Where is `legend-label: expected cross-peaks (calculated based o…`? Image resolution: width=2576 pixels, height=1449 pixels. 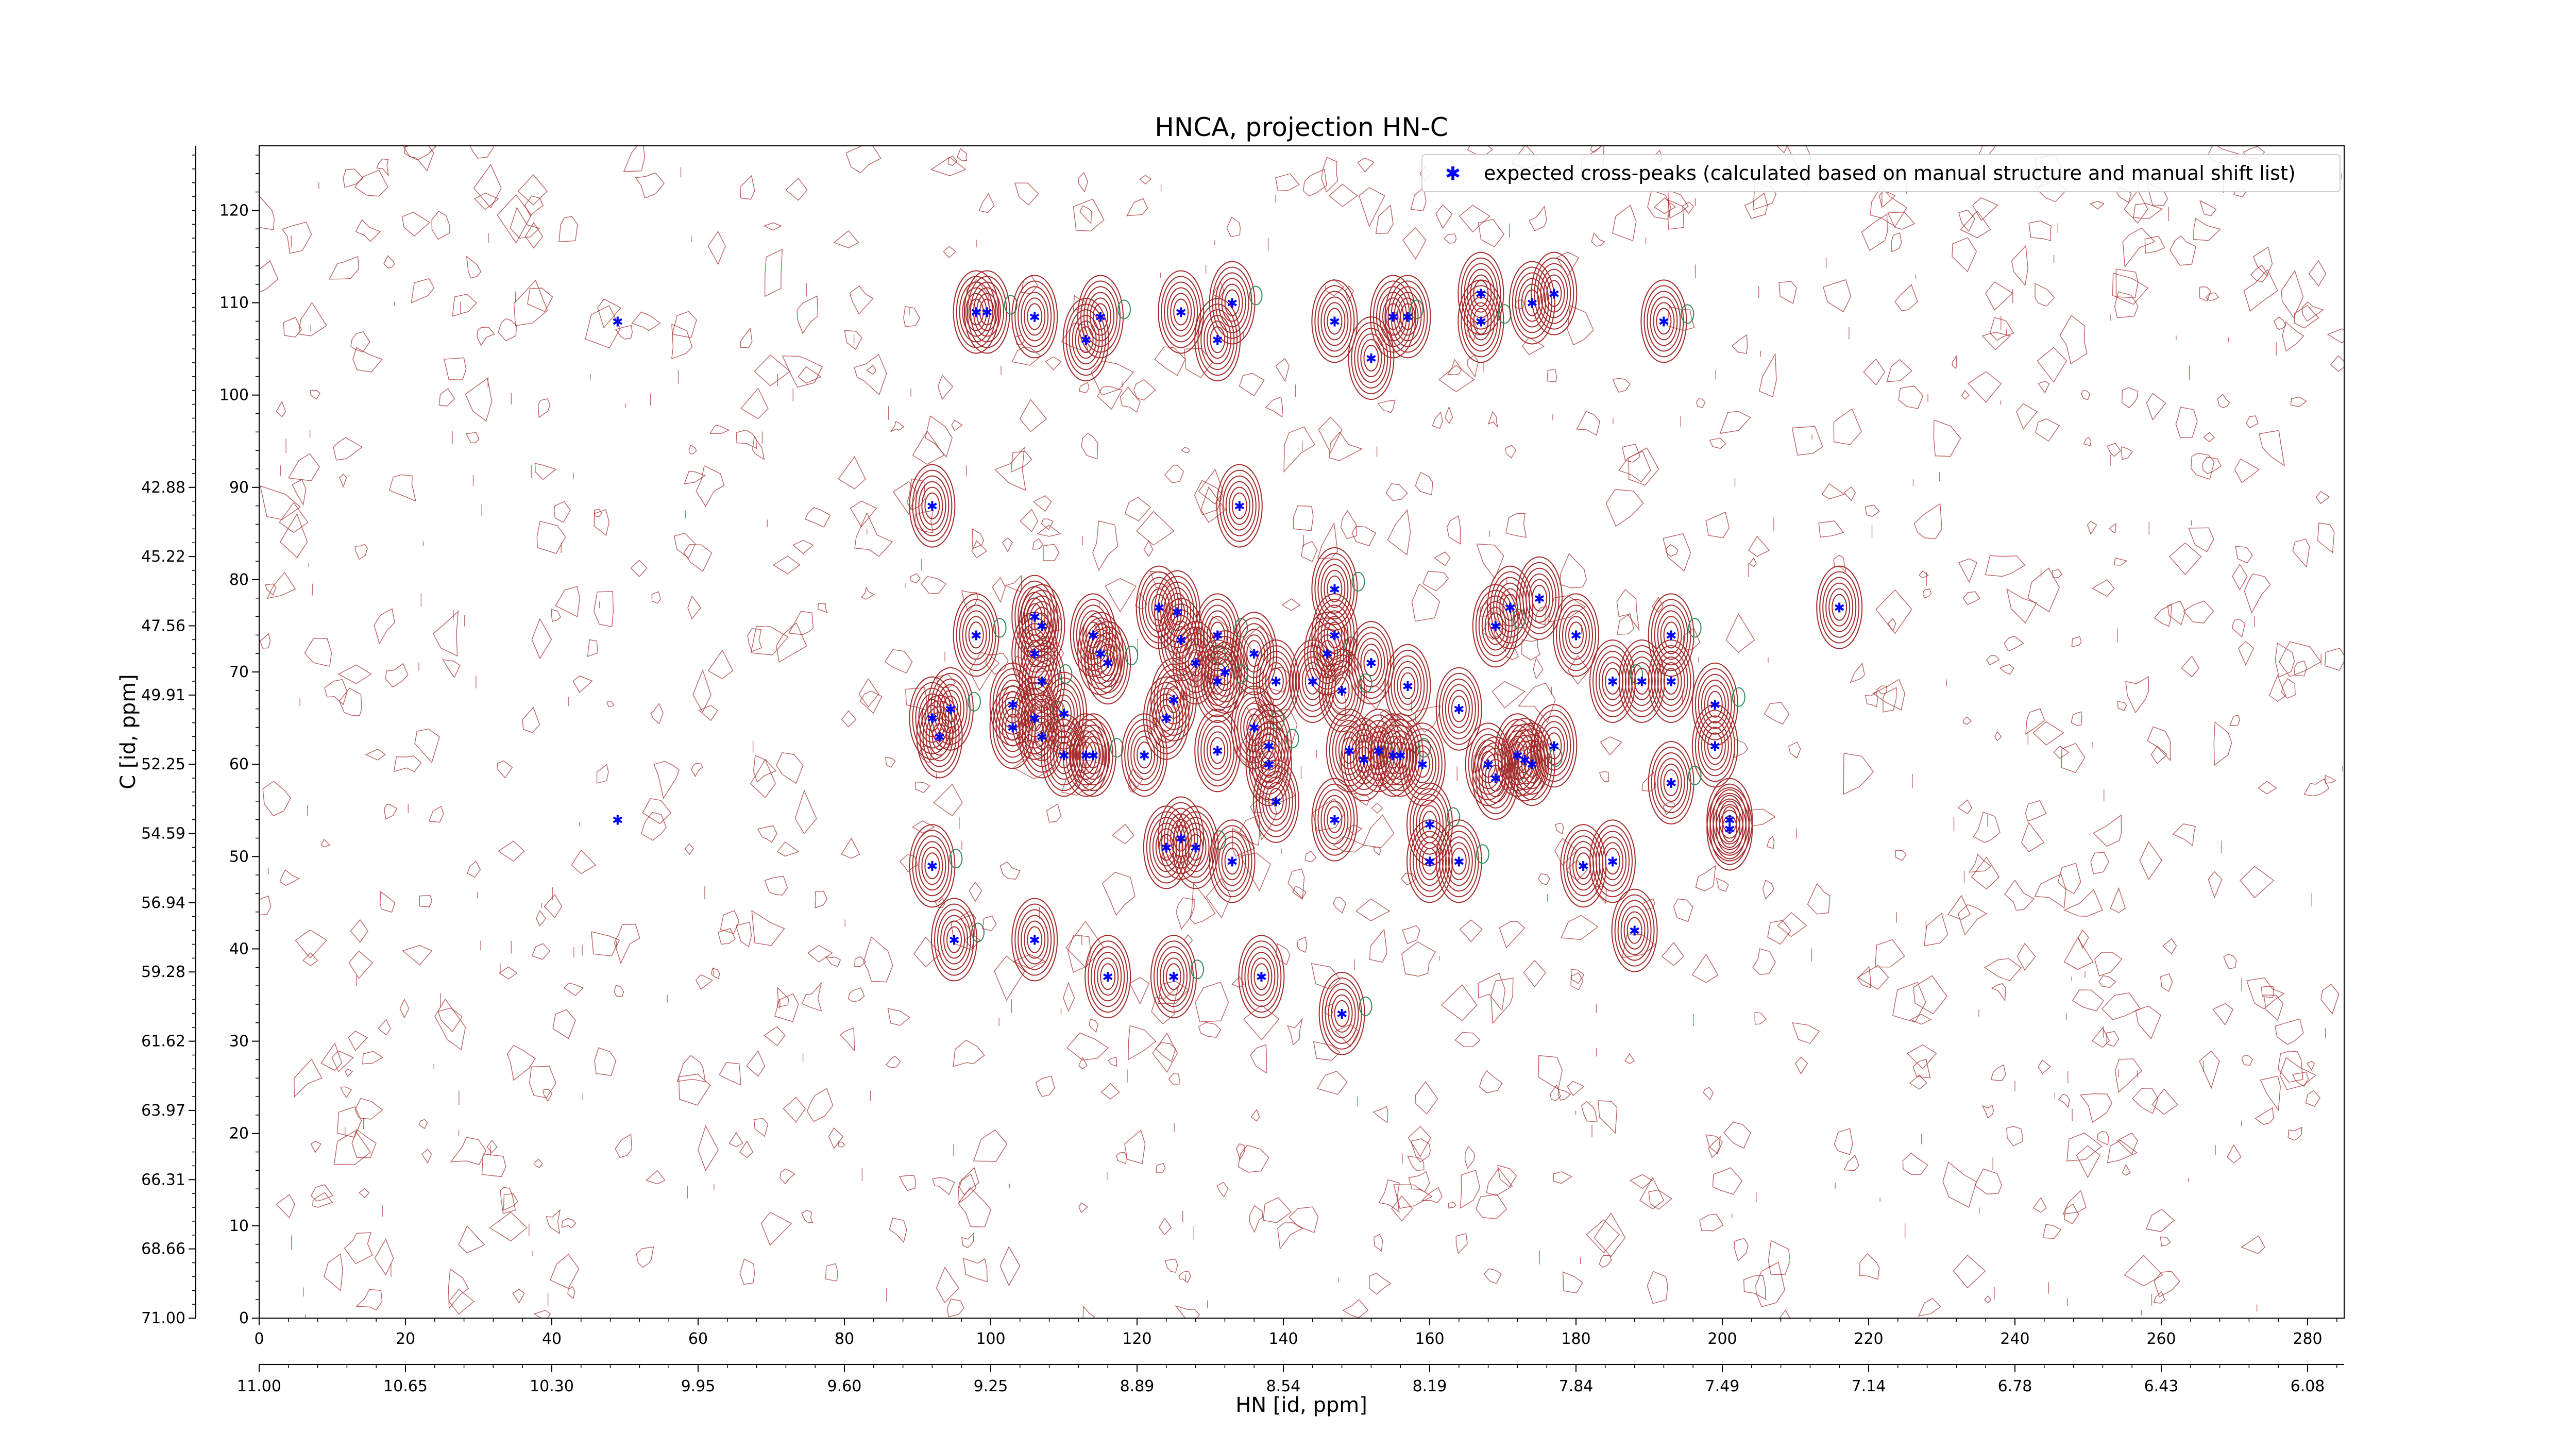 legend-label: expected cross-peaks (calculated based o… is located at coordinates (1890, 173).